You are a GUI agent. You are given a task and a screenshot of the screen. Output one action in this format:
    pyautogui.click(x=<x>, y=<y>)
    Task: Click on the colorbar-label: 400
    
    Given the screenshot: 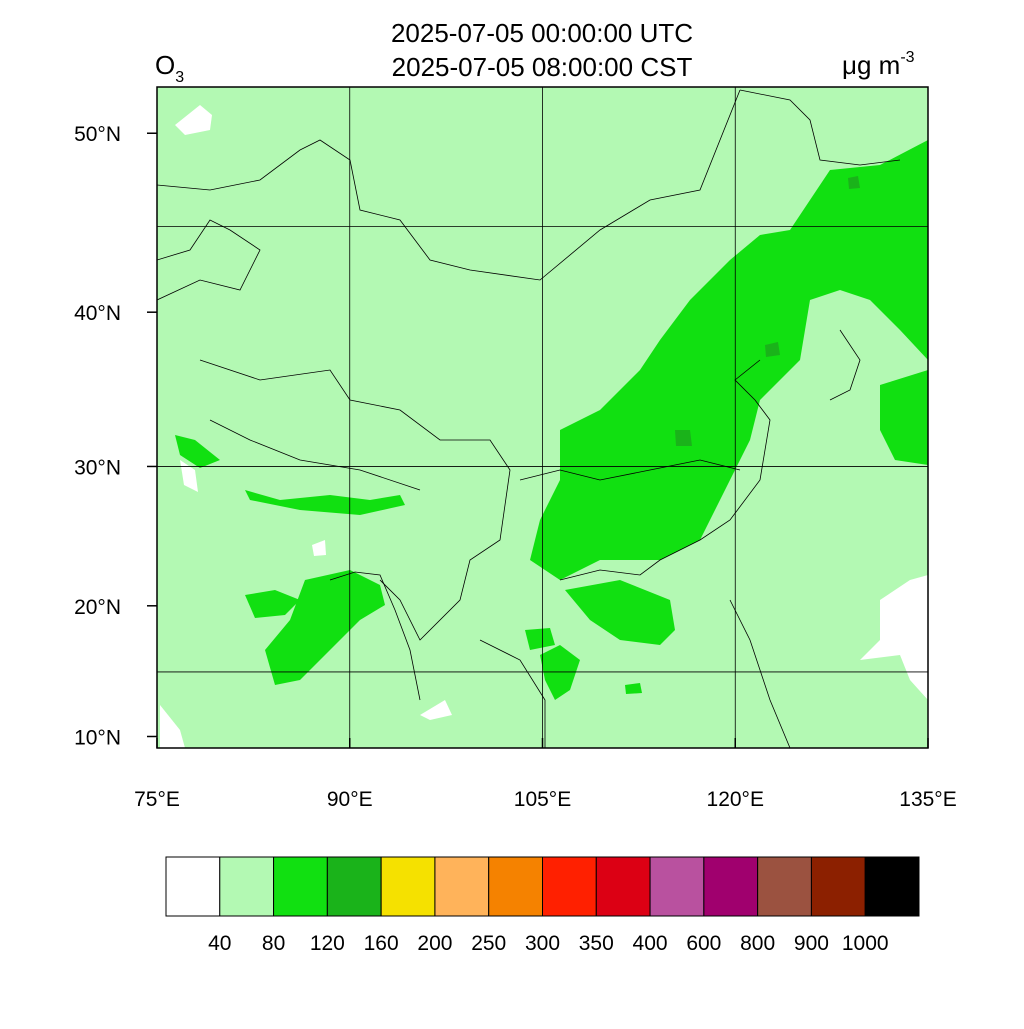 What is the action you would take?
    pyautogui.click(x=650, y=943)
    